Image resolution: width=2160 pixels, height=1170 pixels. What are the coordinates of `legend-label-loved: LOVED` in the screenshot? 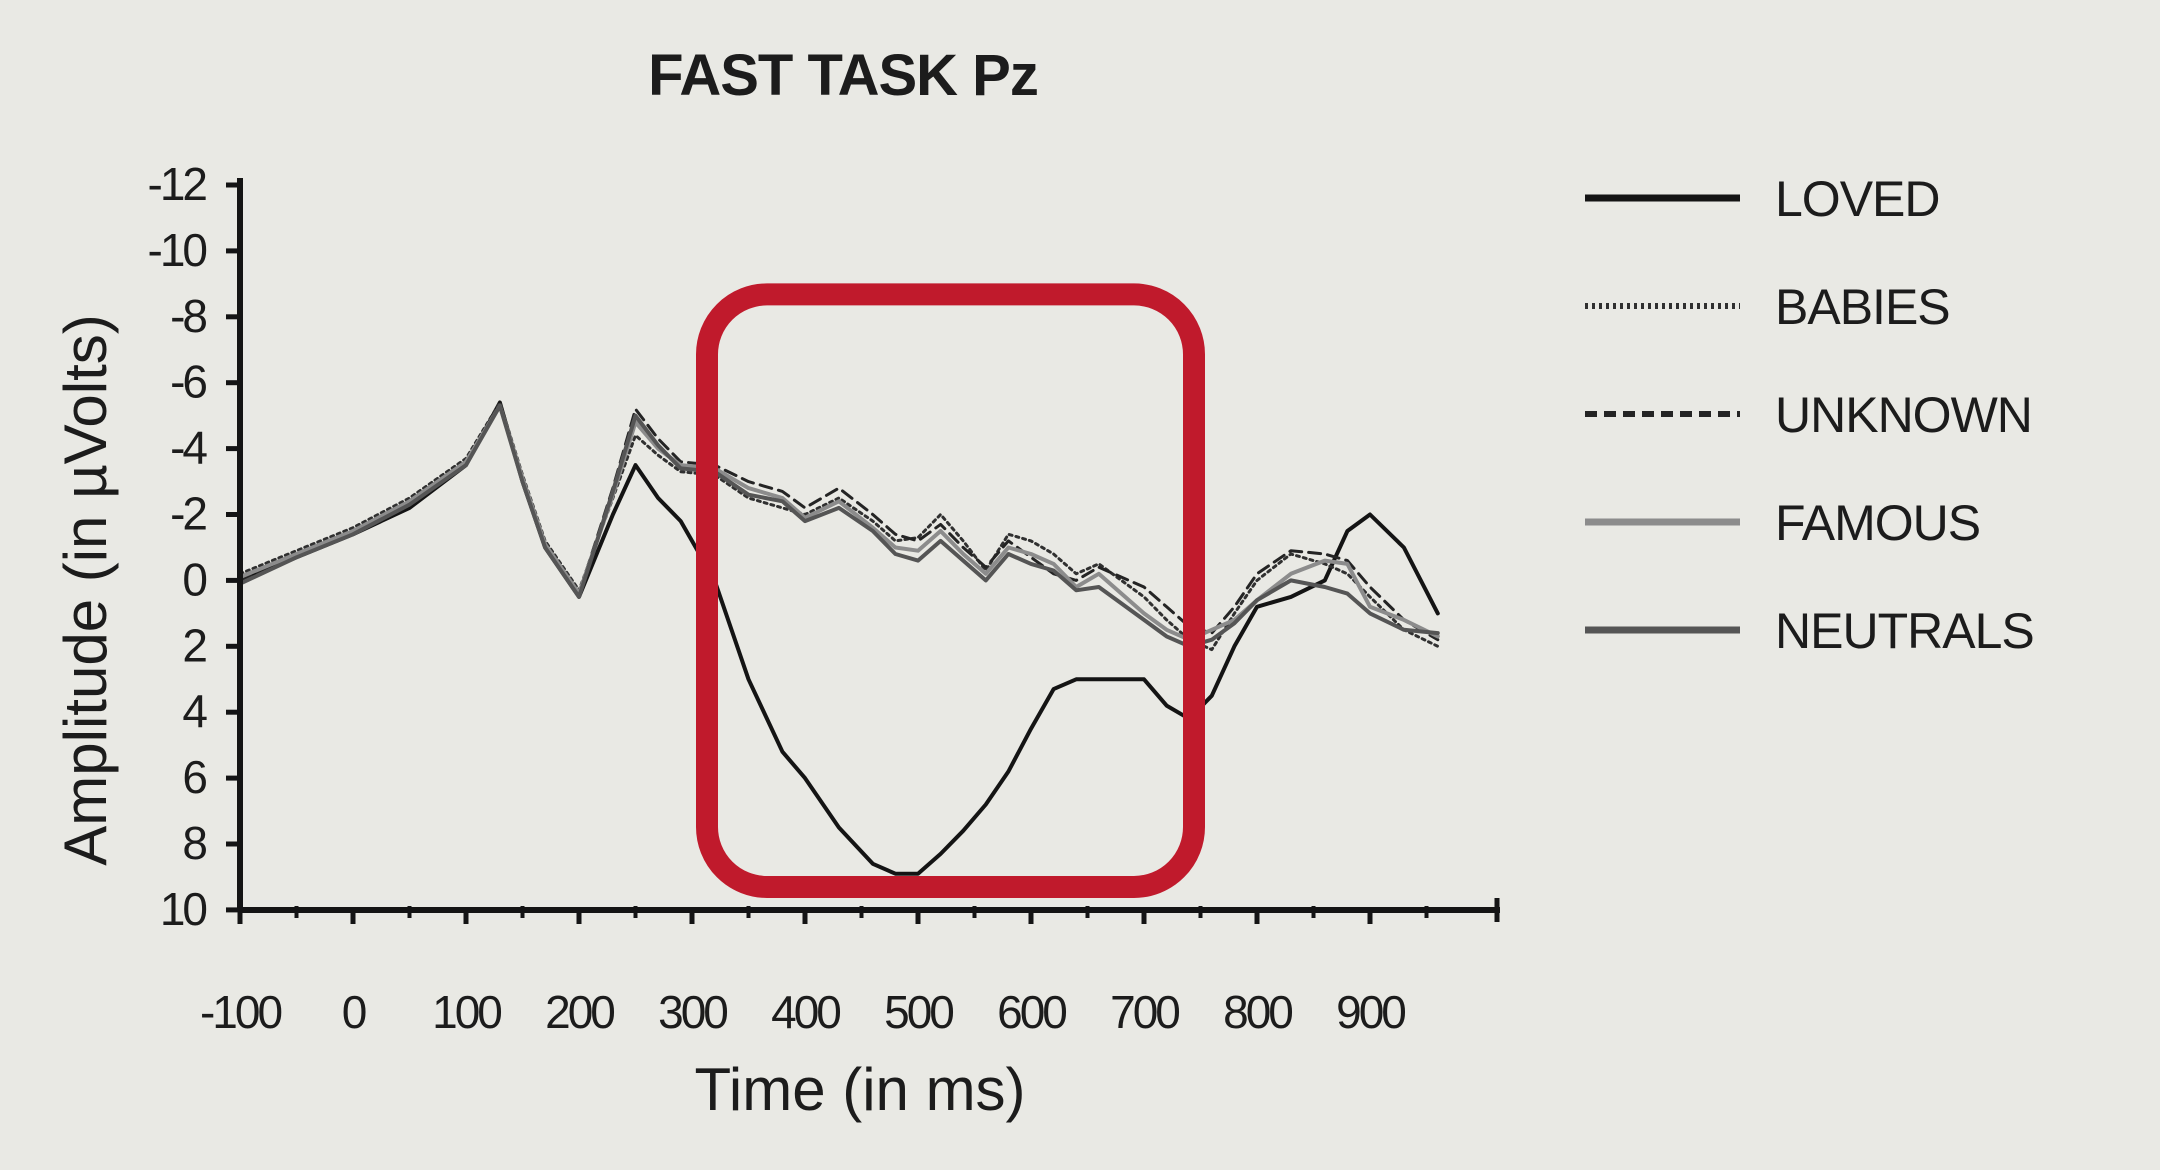 It's located at (1857, 199).